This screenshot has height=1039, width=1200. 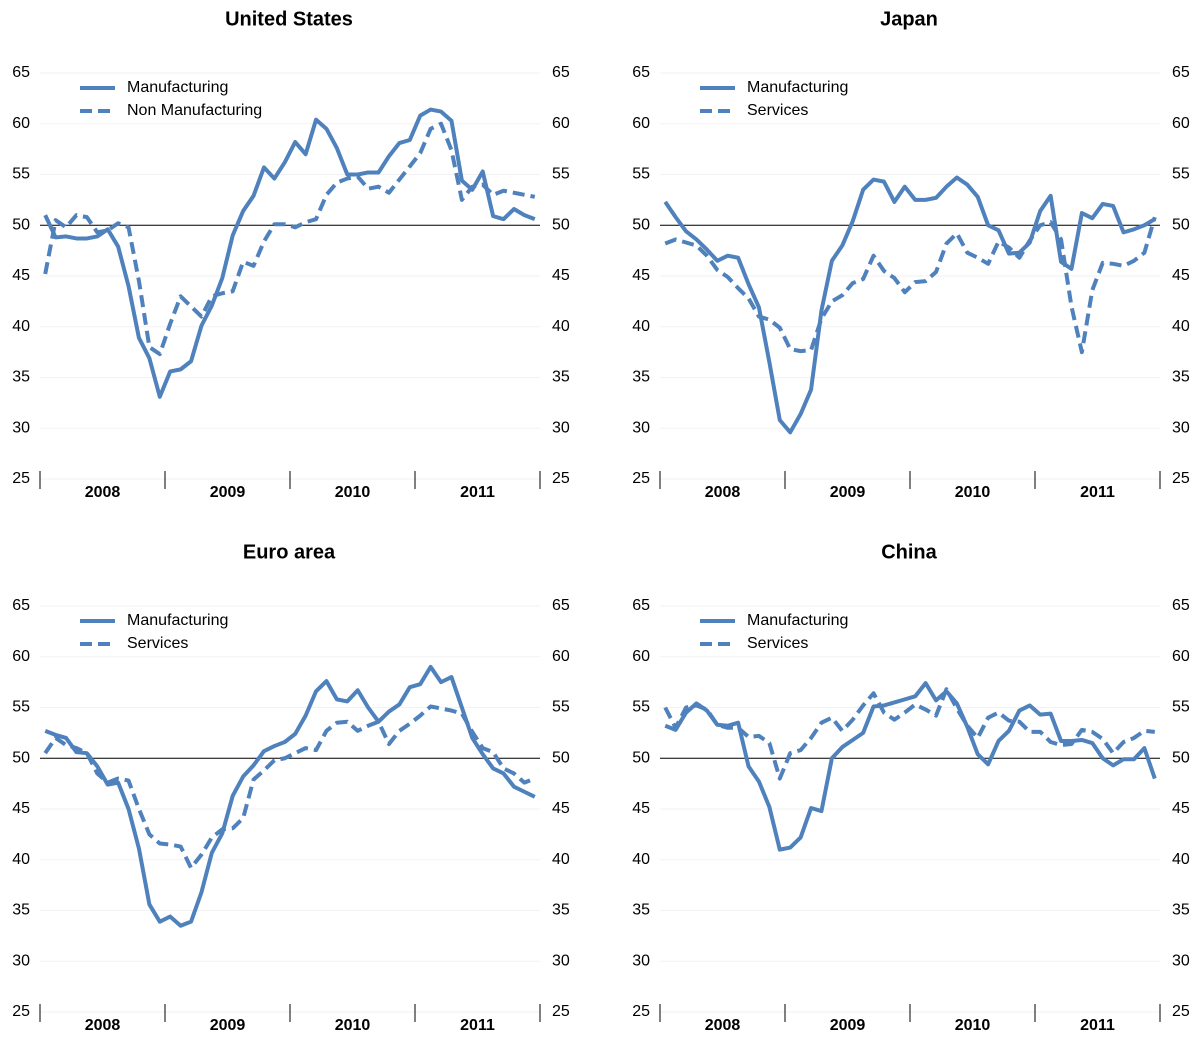 What do you see at coordinates (909, 19) in the screenshot?
I see `chart-title: Japan` at bounding box center [909, 19].